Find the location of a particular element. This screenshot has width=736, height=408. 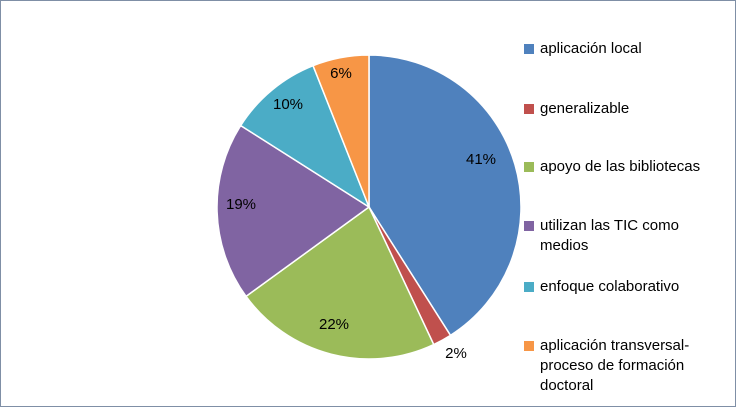

data-label-3: 22% is located at coordinates (334, 324).